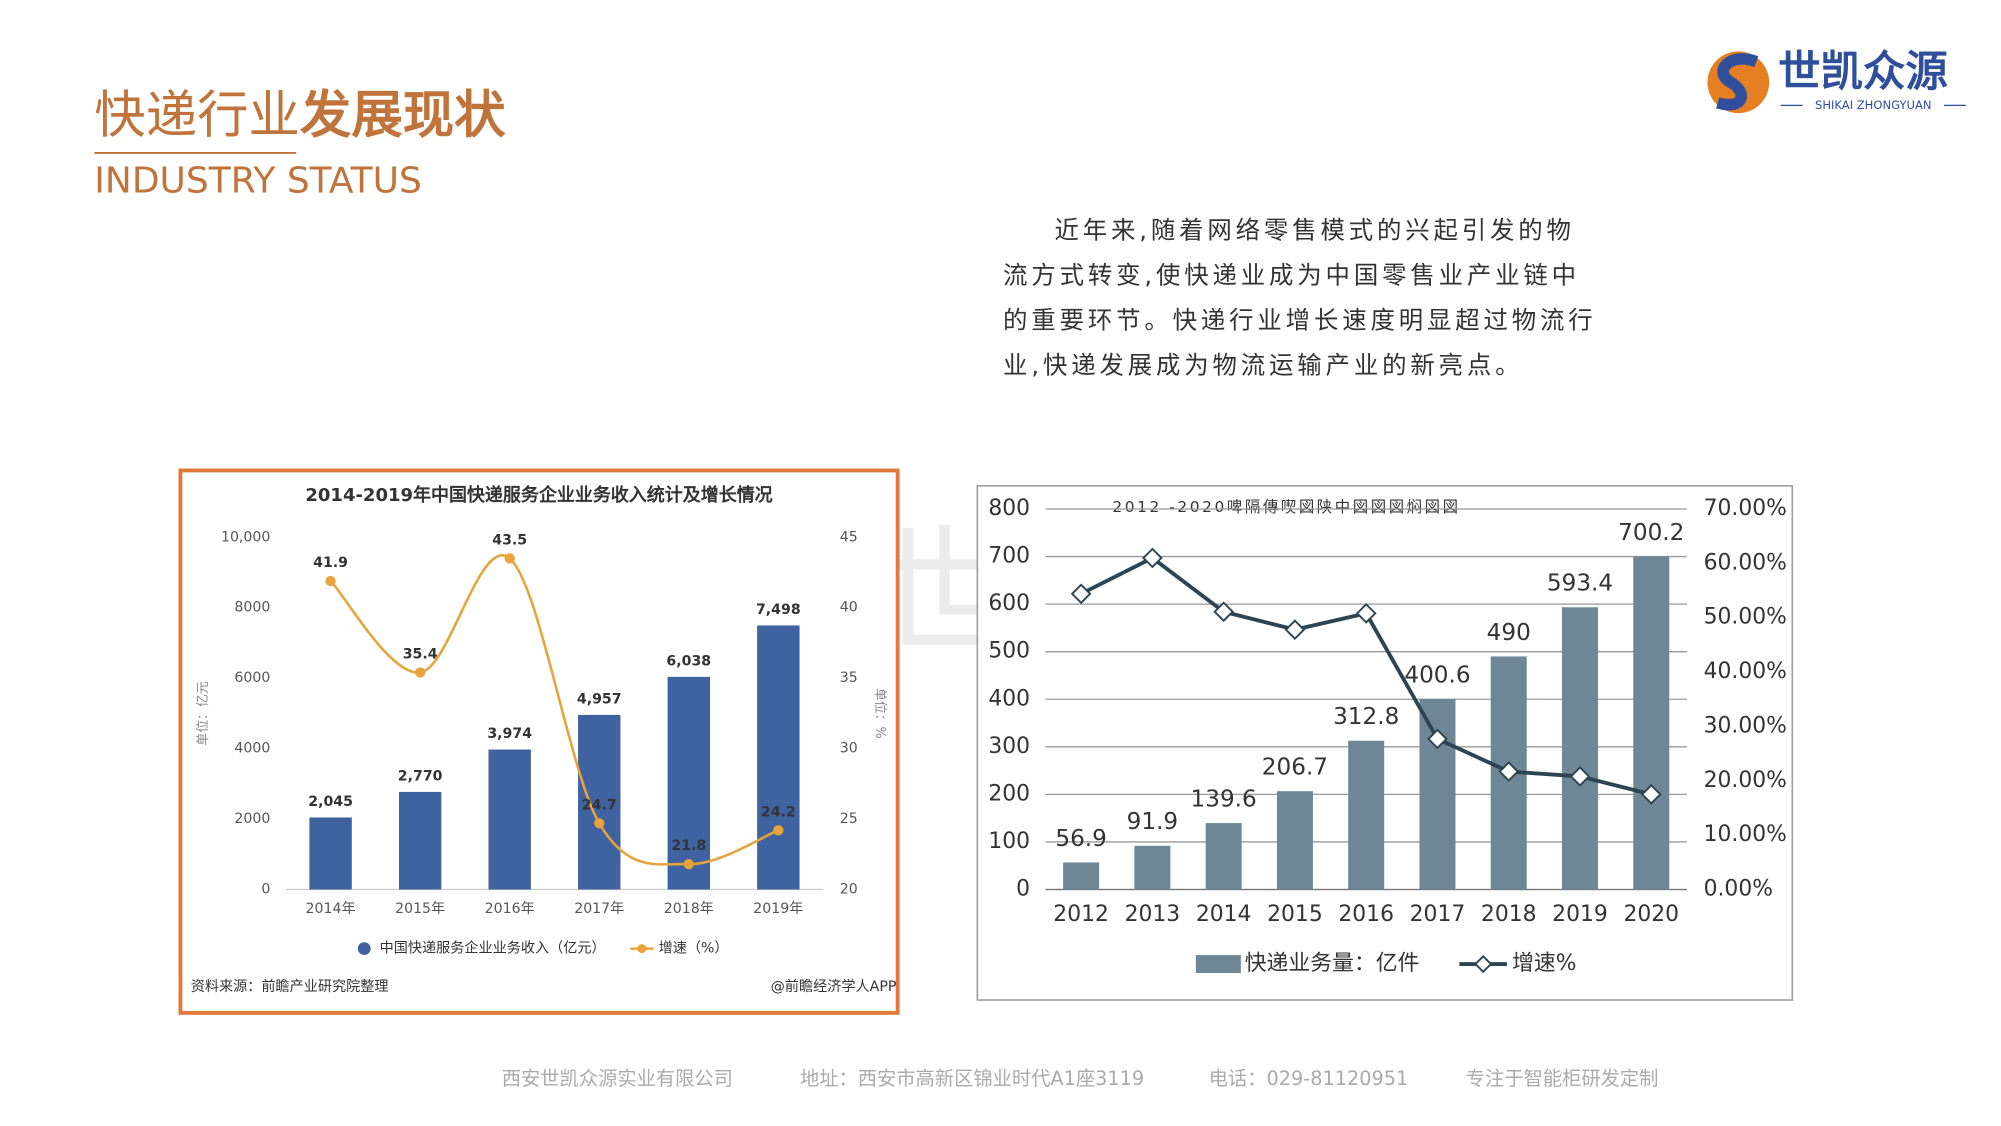 Image resolution: width=2001 pixels, height=1126 pixels. Describe the element at coordinates (1544, 963) in the screenshot. I see `legend-label: 增速%` at that location.